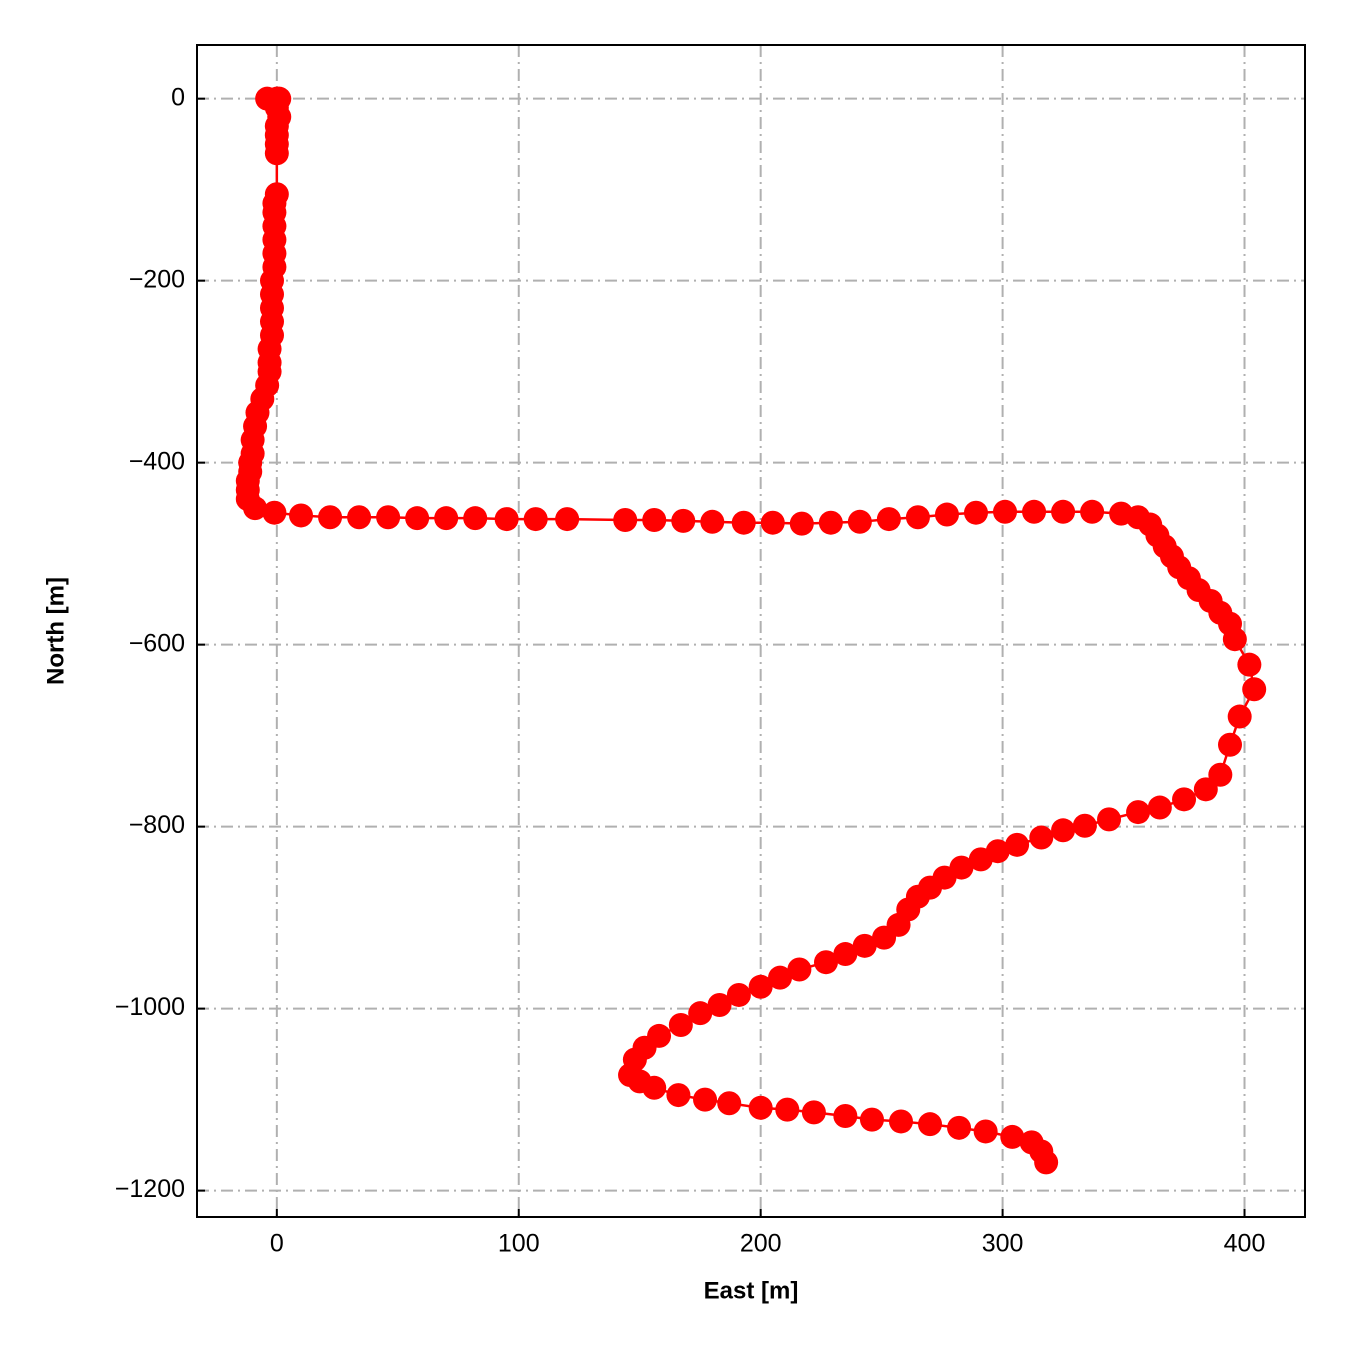 This screenshot has height=1350, width=1350. What do you see at coordinates (157, 461) in the screenshot?
I see `y-tick-label: −400` at bounding box center [157, 461].